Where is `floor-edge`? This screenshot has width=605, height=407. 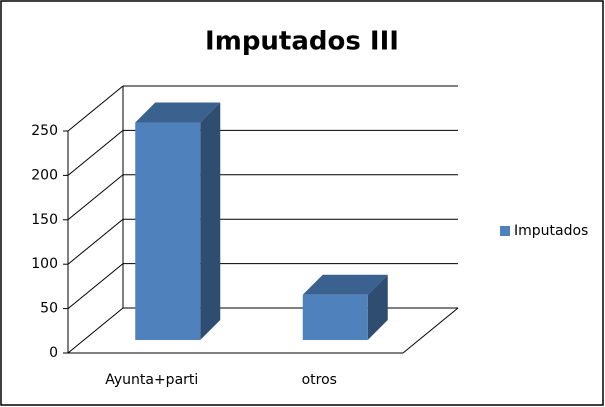
floor-edge is located at coordinates (430, 330).